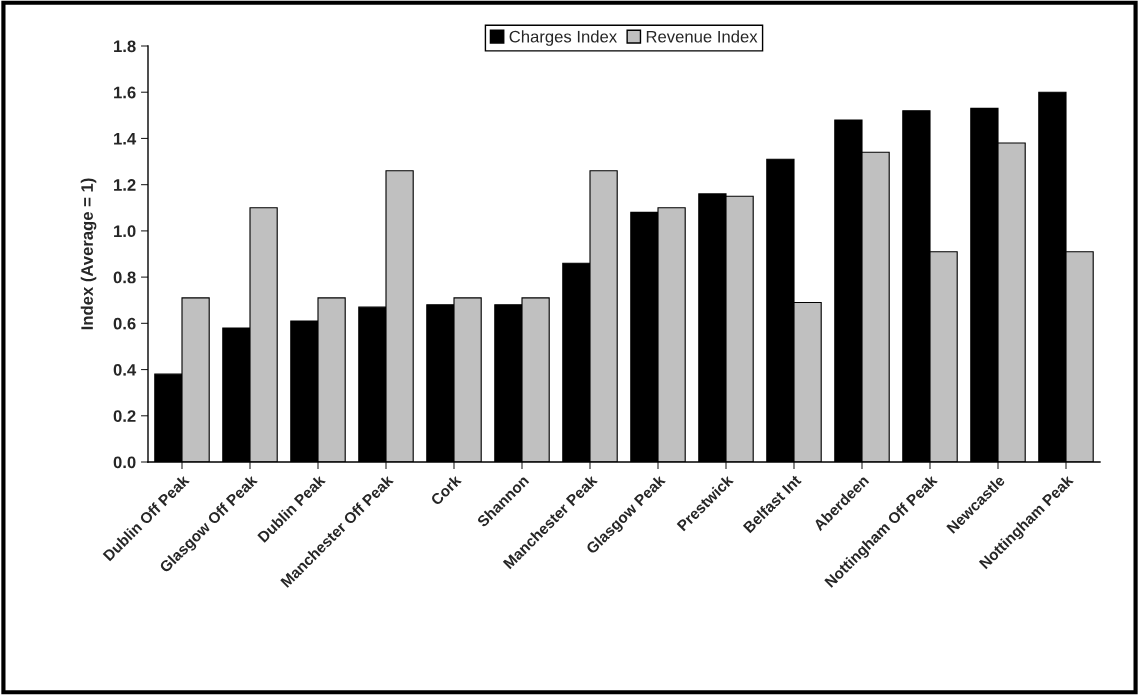  Describe the element at coordinates (563, 38) in the screenshot. I see `legend-label: Charges Index` at that location.